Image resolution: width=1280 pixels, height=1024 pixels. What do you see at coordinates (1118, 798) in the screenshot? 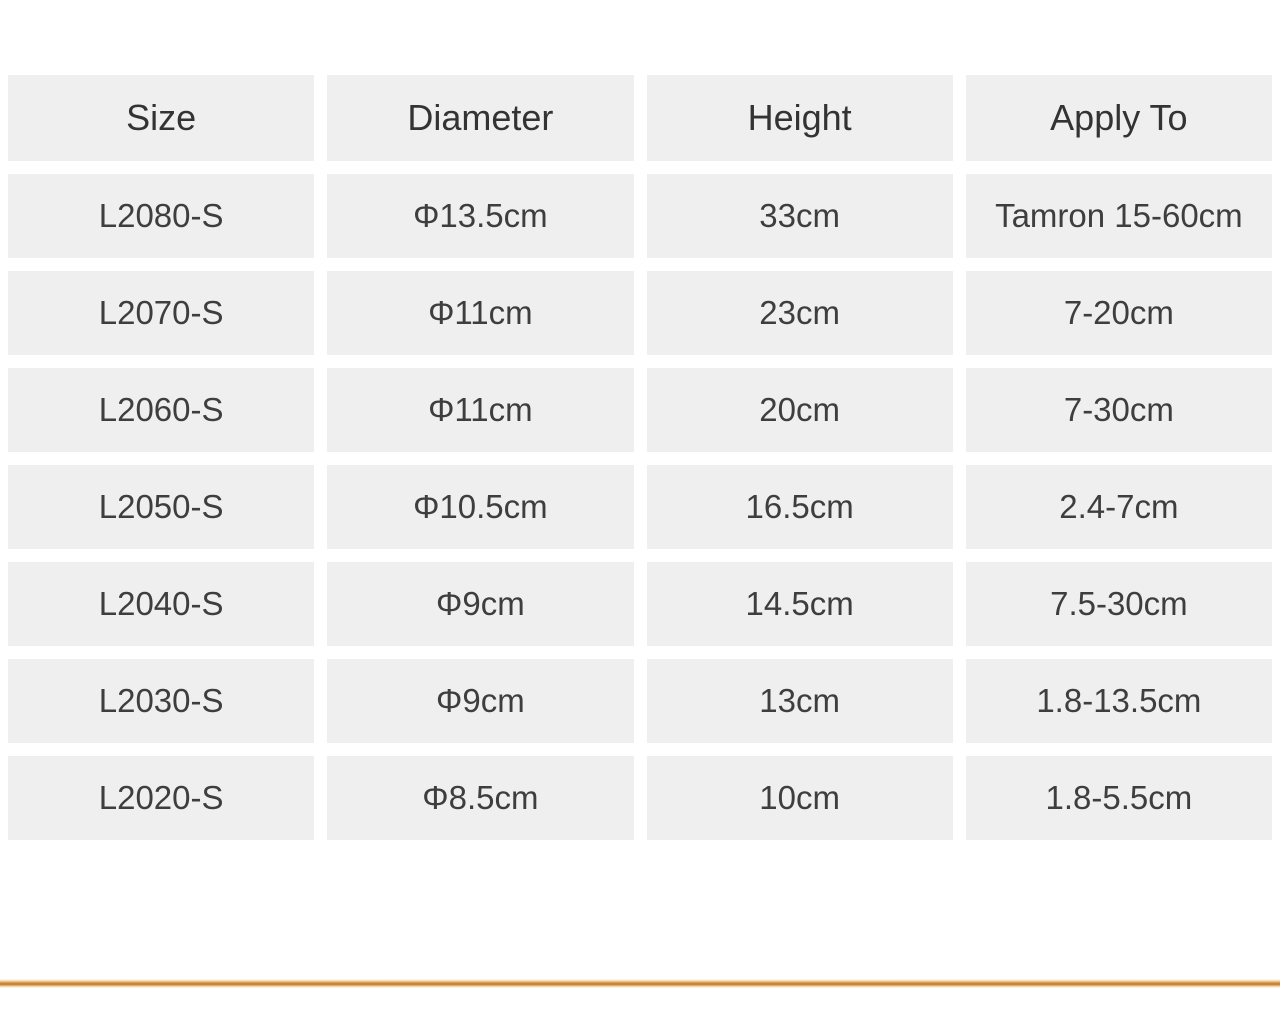
I see `cell-apply-to: 1.8-5.5cm` at bounding box center [1118, 798].